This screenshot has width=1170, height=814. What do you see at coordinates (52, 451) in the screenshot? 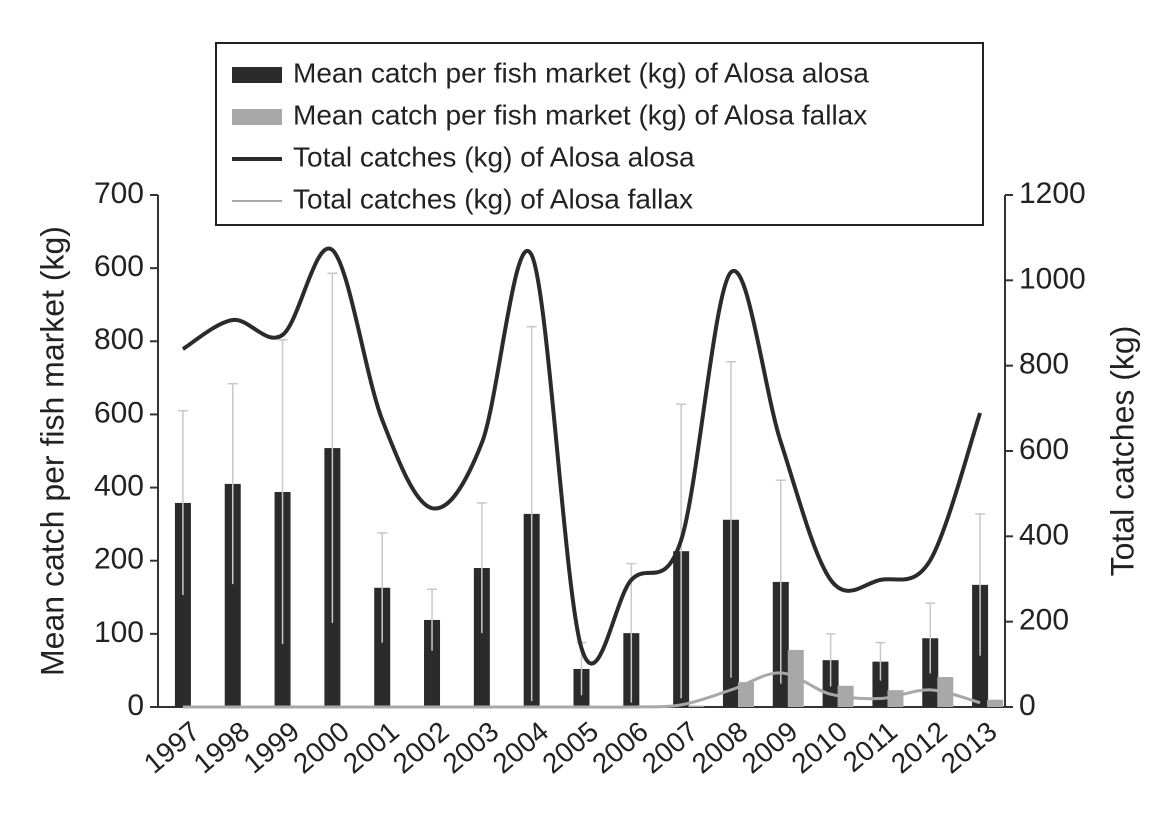
I see `y-axis-label: Mean catch per fish market (kg)` at bounding box center [52, 451].